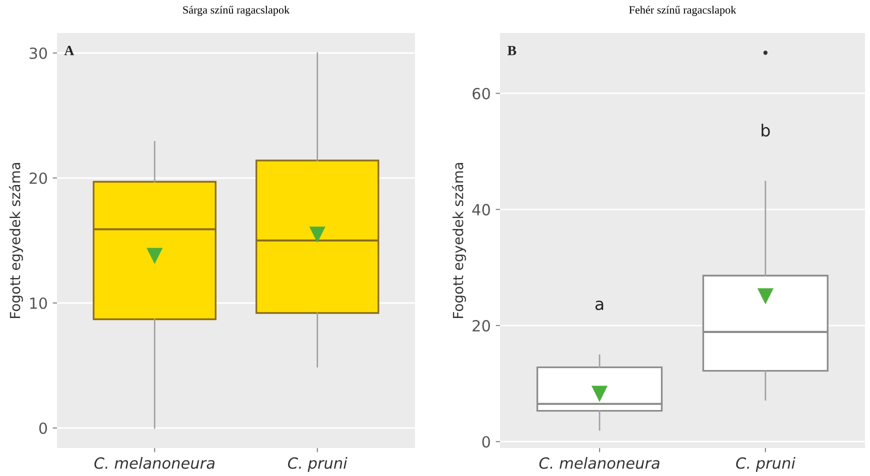 The height and width of the screenshot is (476, 870). I want to click on annotation: b, so click(766, 130).